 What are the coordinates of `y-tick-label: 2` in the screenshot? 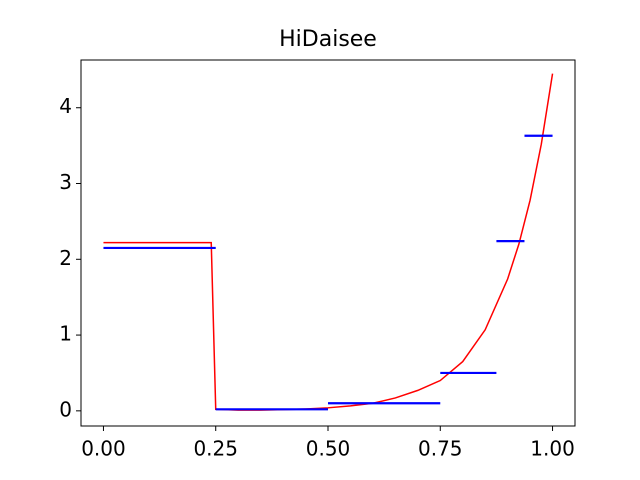 It's located at (65, 258).